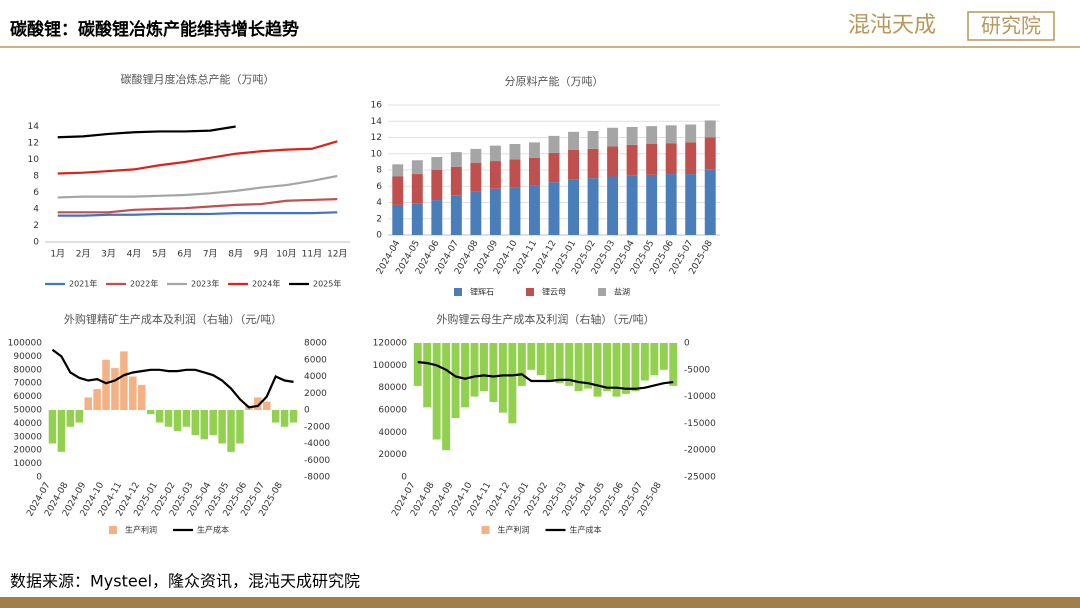 The width and height of the screenshot is (1080, 608). Describe the element at coordinates (134, 254) in the screenshot. I see `x-tick-label: 4月` at that location.